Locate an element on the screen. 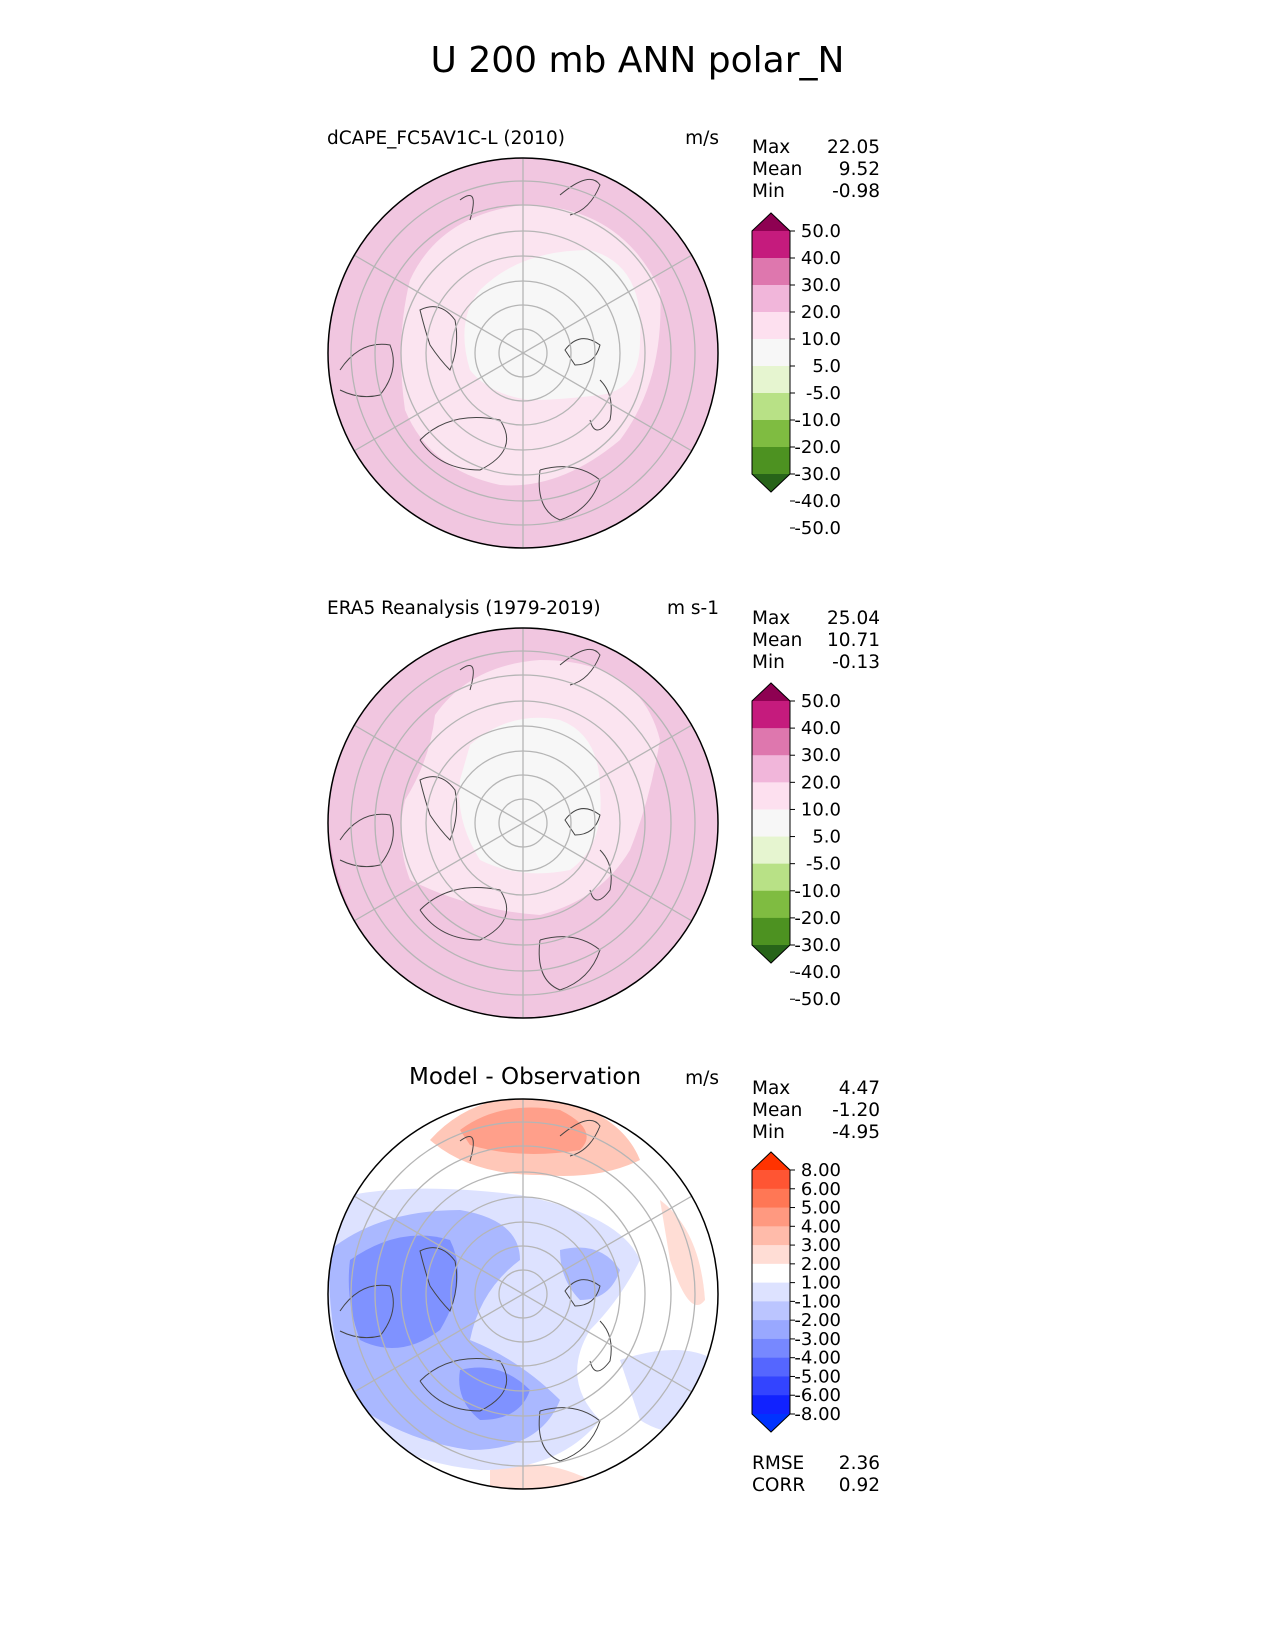  panel-3-stats: Max 4.47 Mean -1.20 Min -4.95 is located at coordinates (816, 1111).